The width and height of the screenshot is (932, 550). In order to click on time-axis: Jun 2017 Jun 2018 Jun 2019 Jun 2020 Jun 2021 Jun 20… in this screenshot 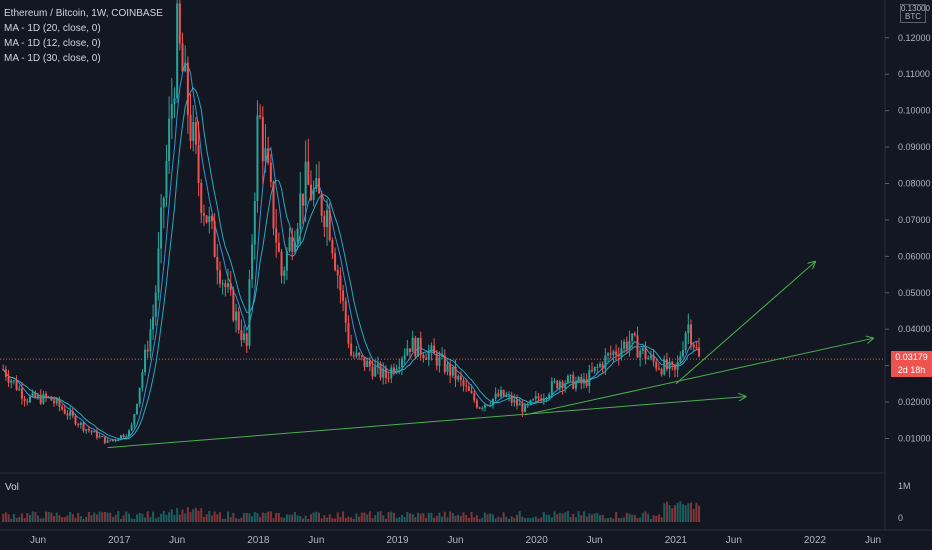, I will do `click(455, 540)`.